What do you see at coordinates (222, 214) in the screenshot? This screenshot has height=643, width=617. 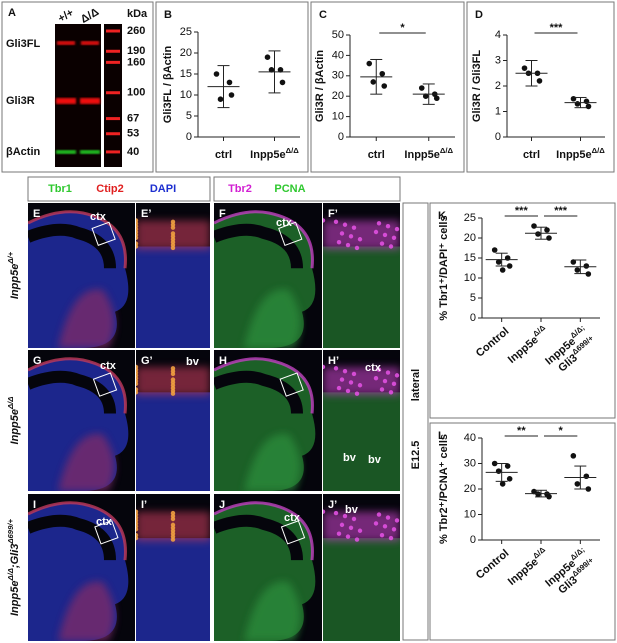 I see `image-label: F` at bounding box center [222, 214].